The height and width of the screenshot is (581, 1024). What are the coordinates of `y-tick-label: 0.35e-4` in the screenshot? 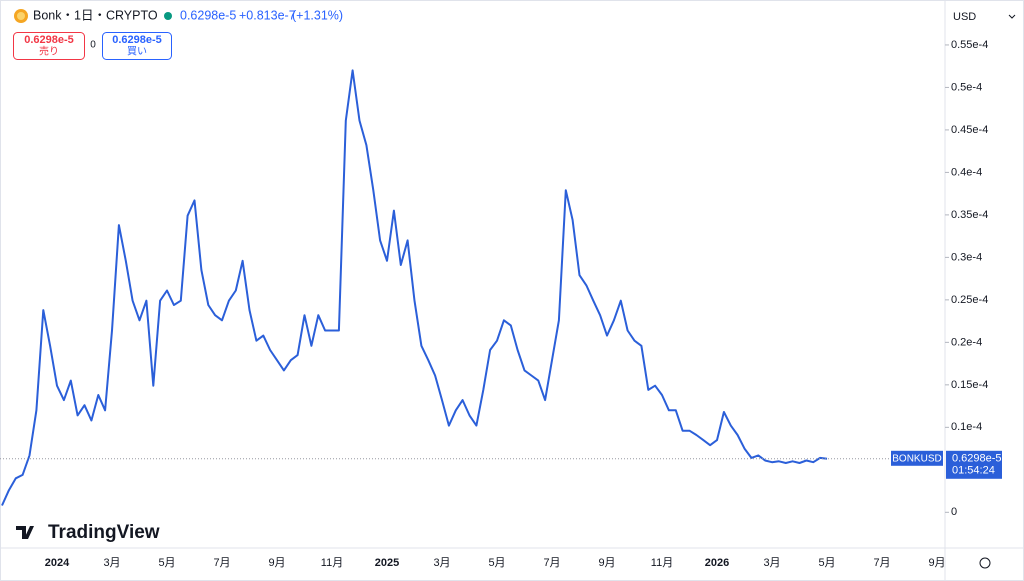 It's located at (969, 215).